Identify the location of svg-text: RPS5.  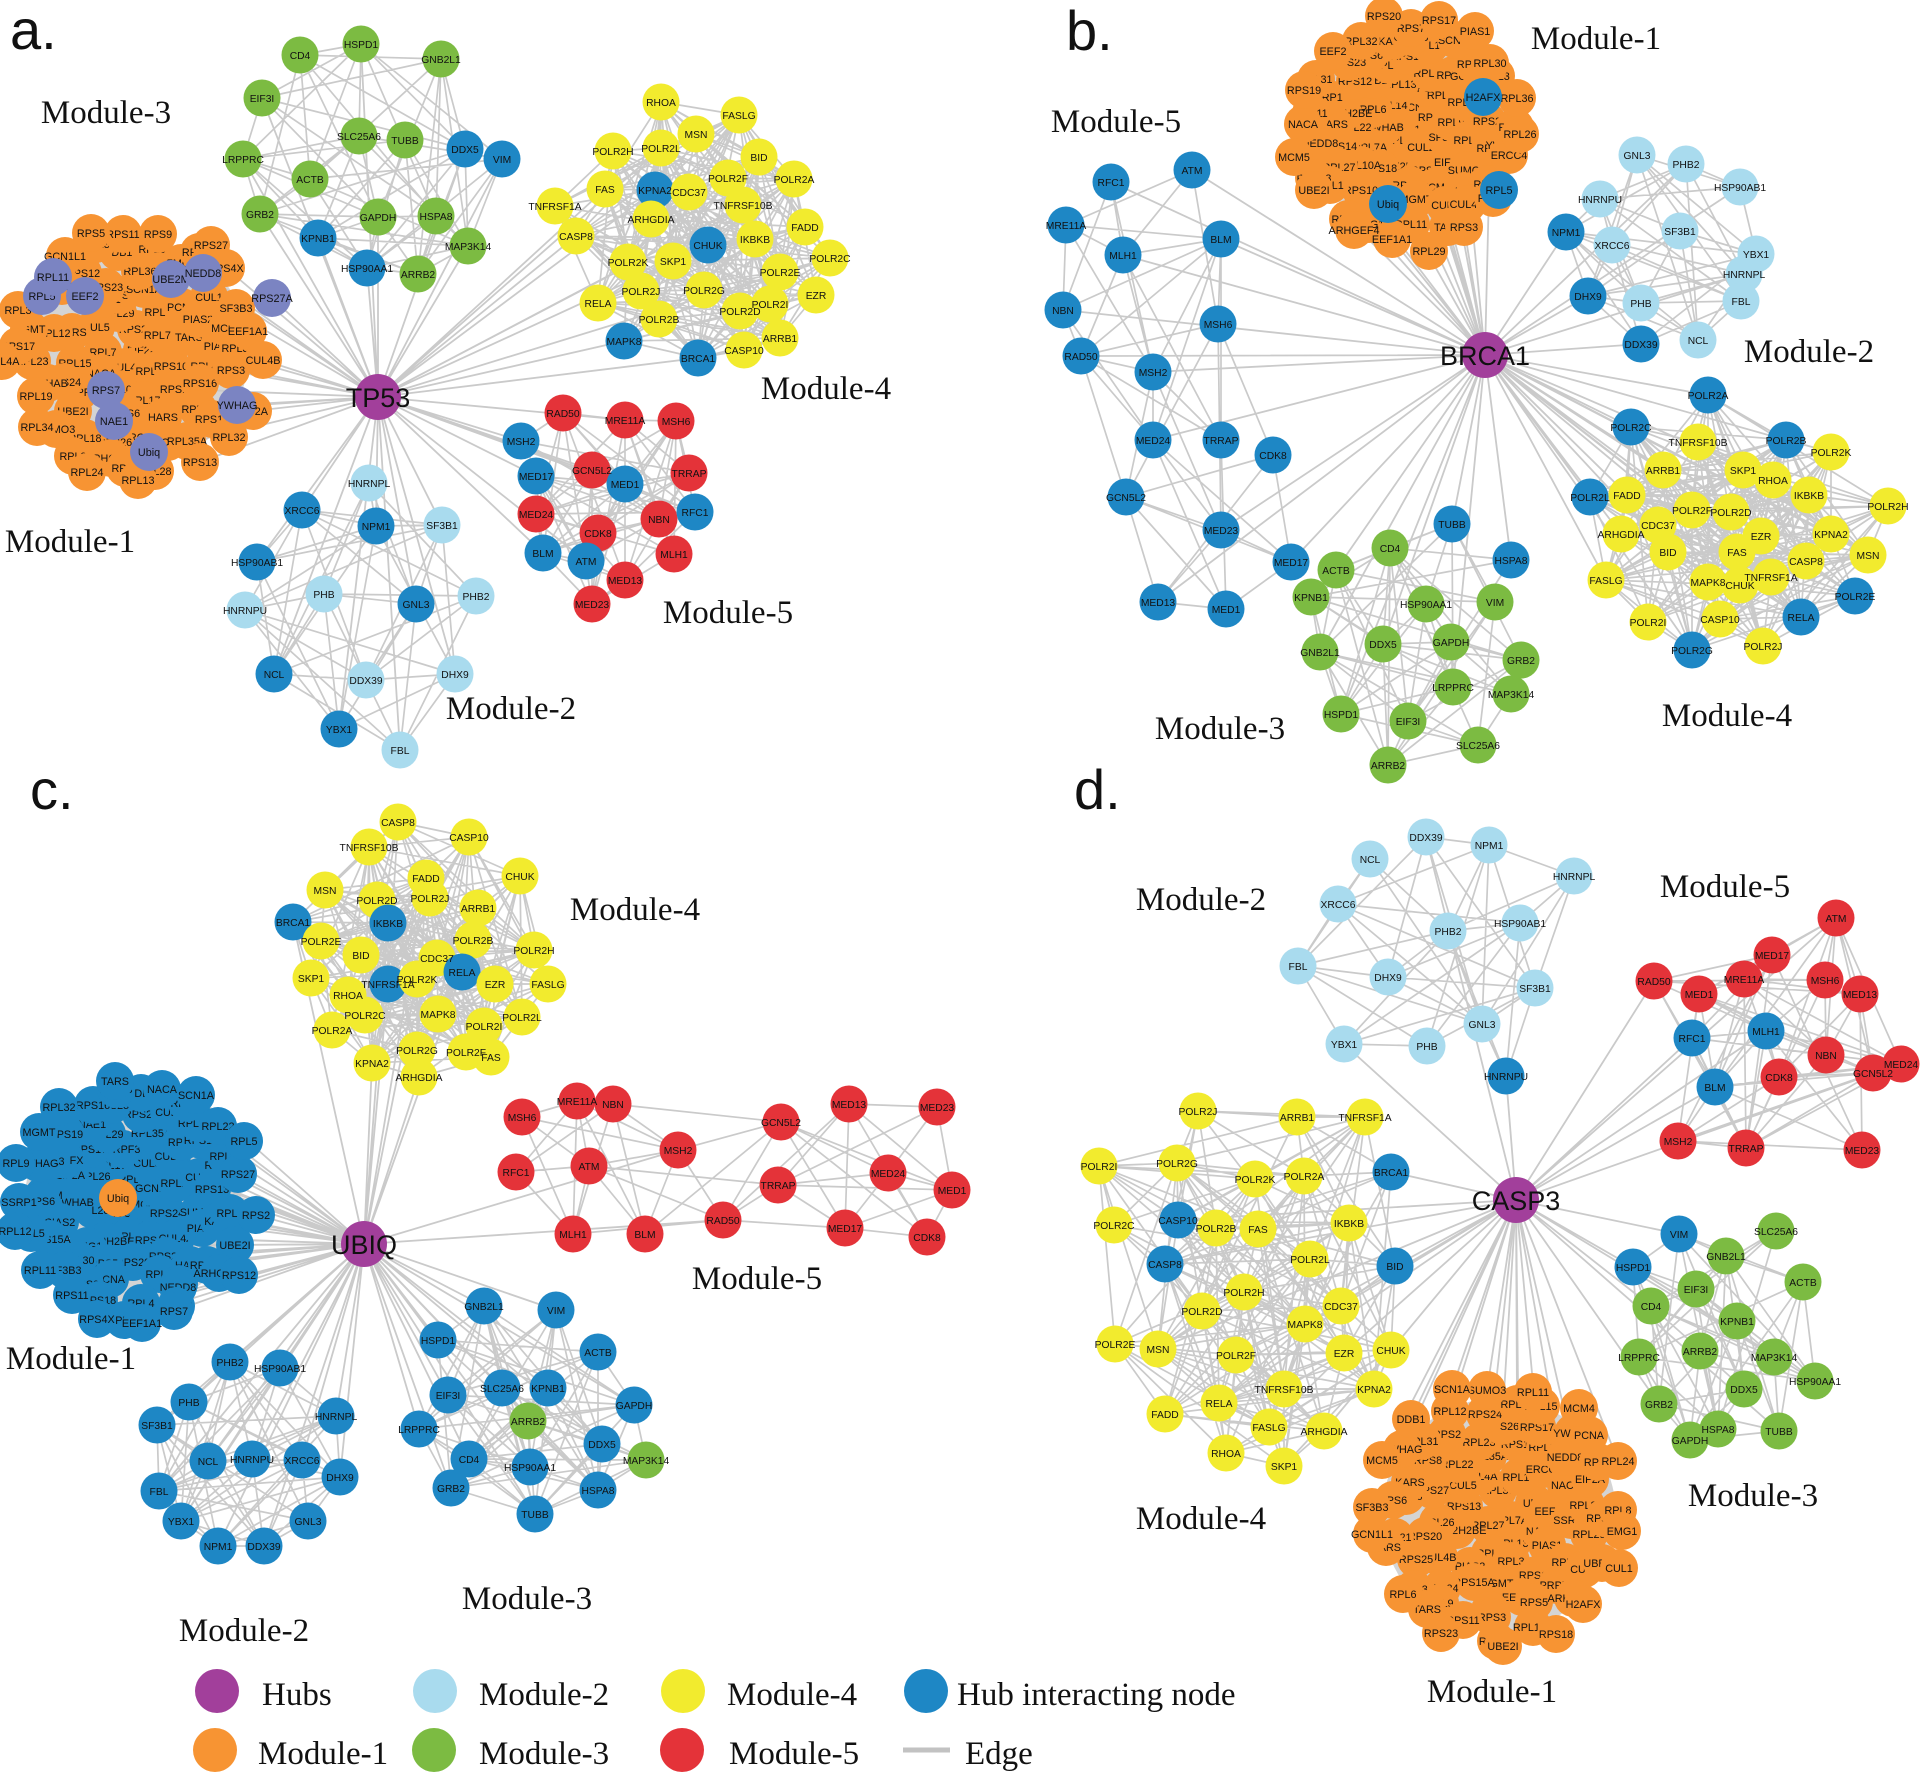
(1534, 1603).